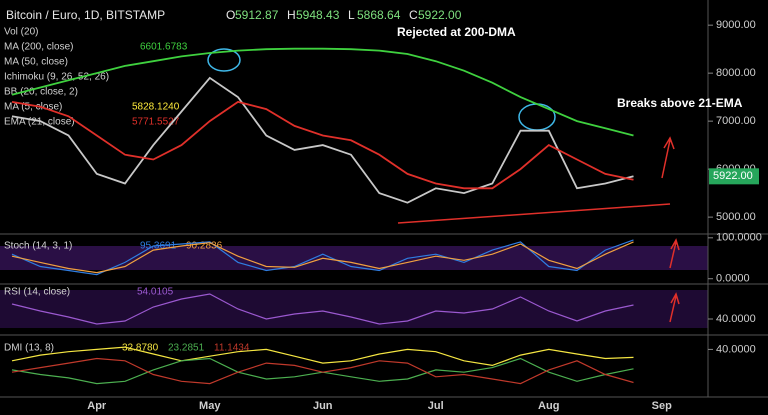 This screenshot has height=415, width=768. I want to click on ohlc-key: L, so click(351, 15).